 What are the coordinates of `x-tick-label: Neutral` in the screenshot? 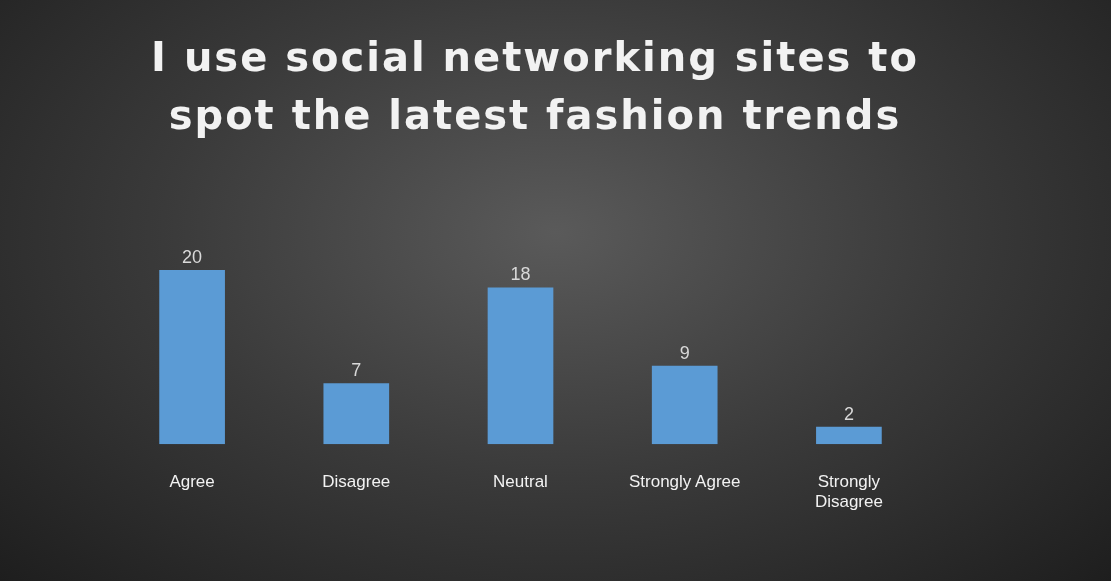 It's located at (520, 482).